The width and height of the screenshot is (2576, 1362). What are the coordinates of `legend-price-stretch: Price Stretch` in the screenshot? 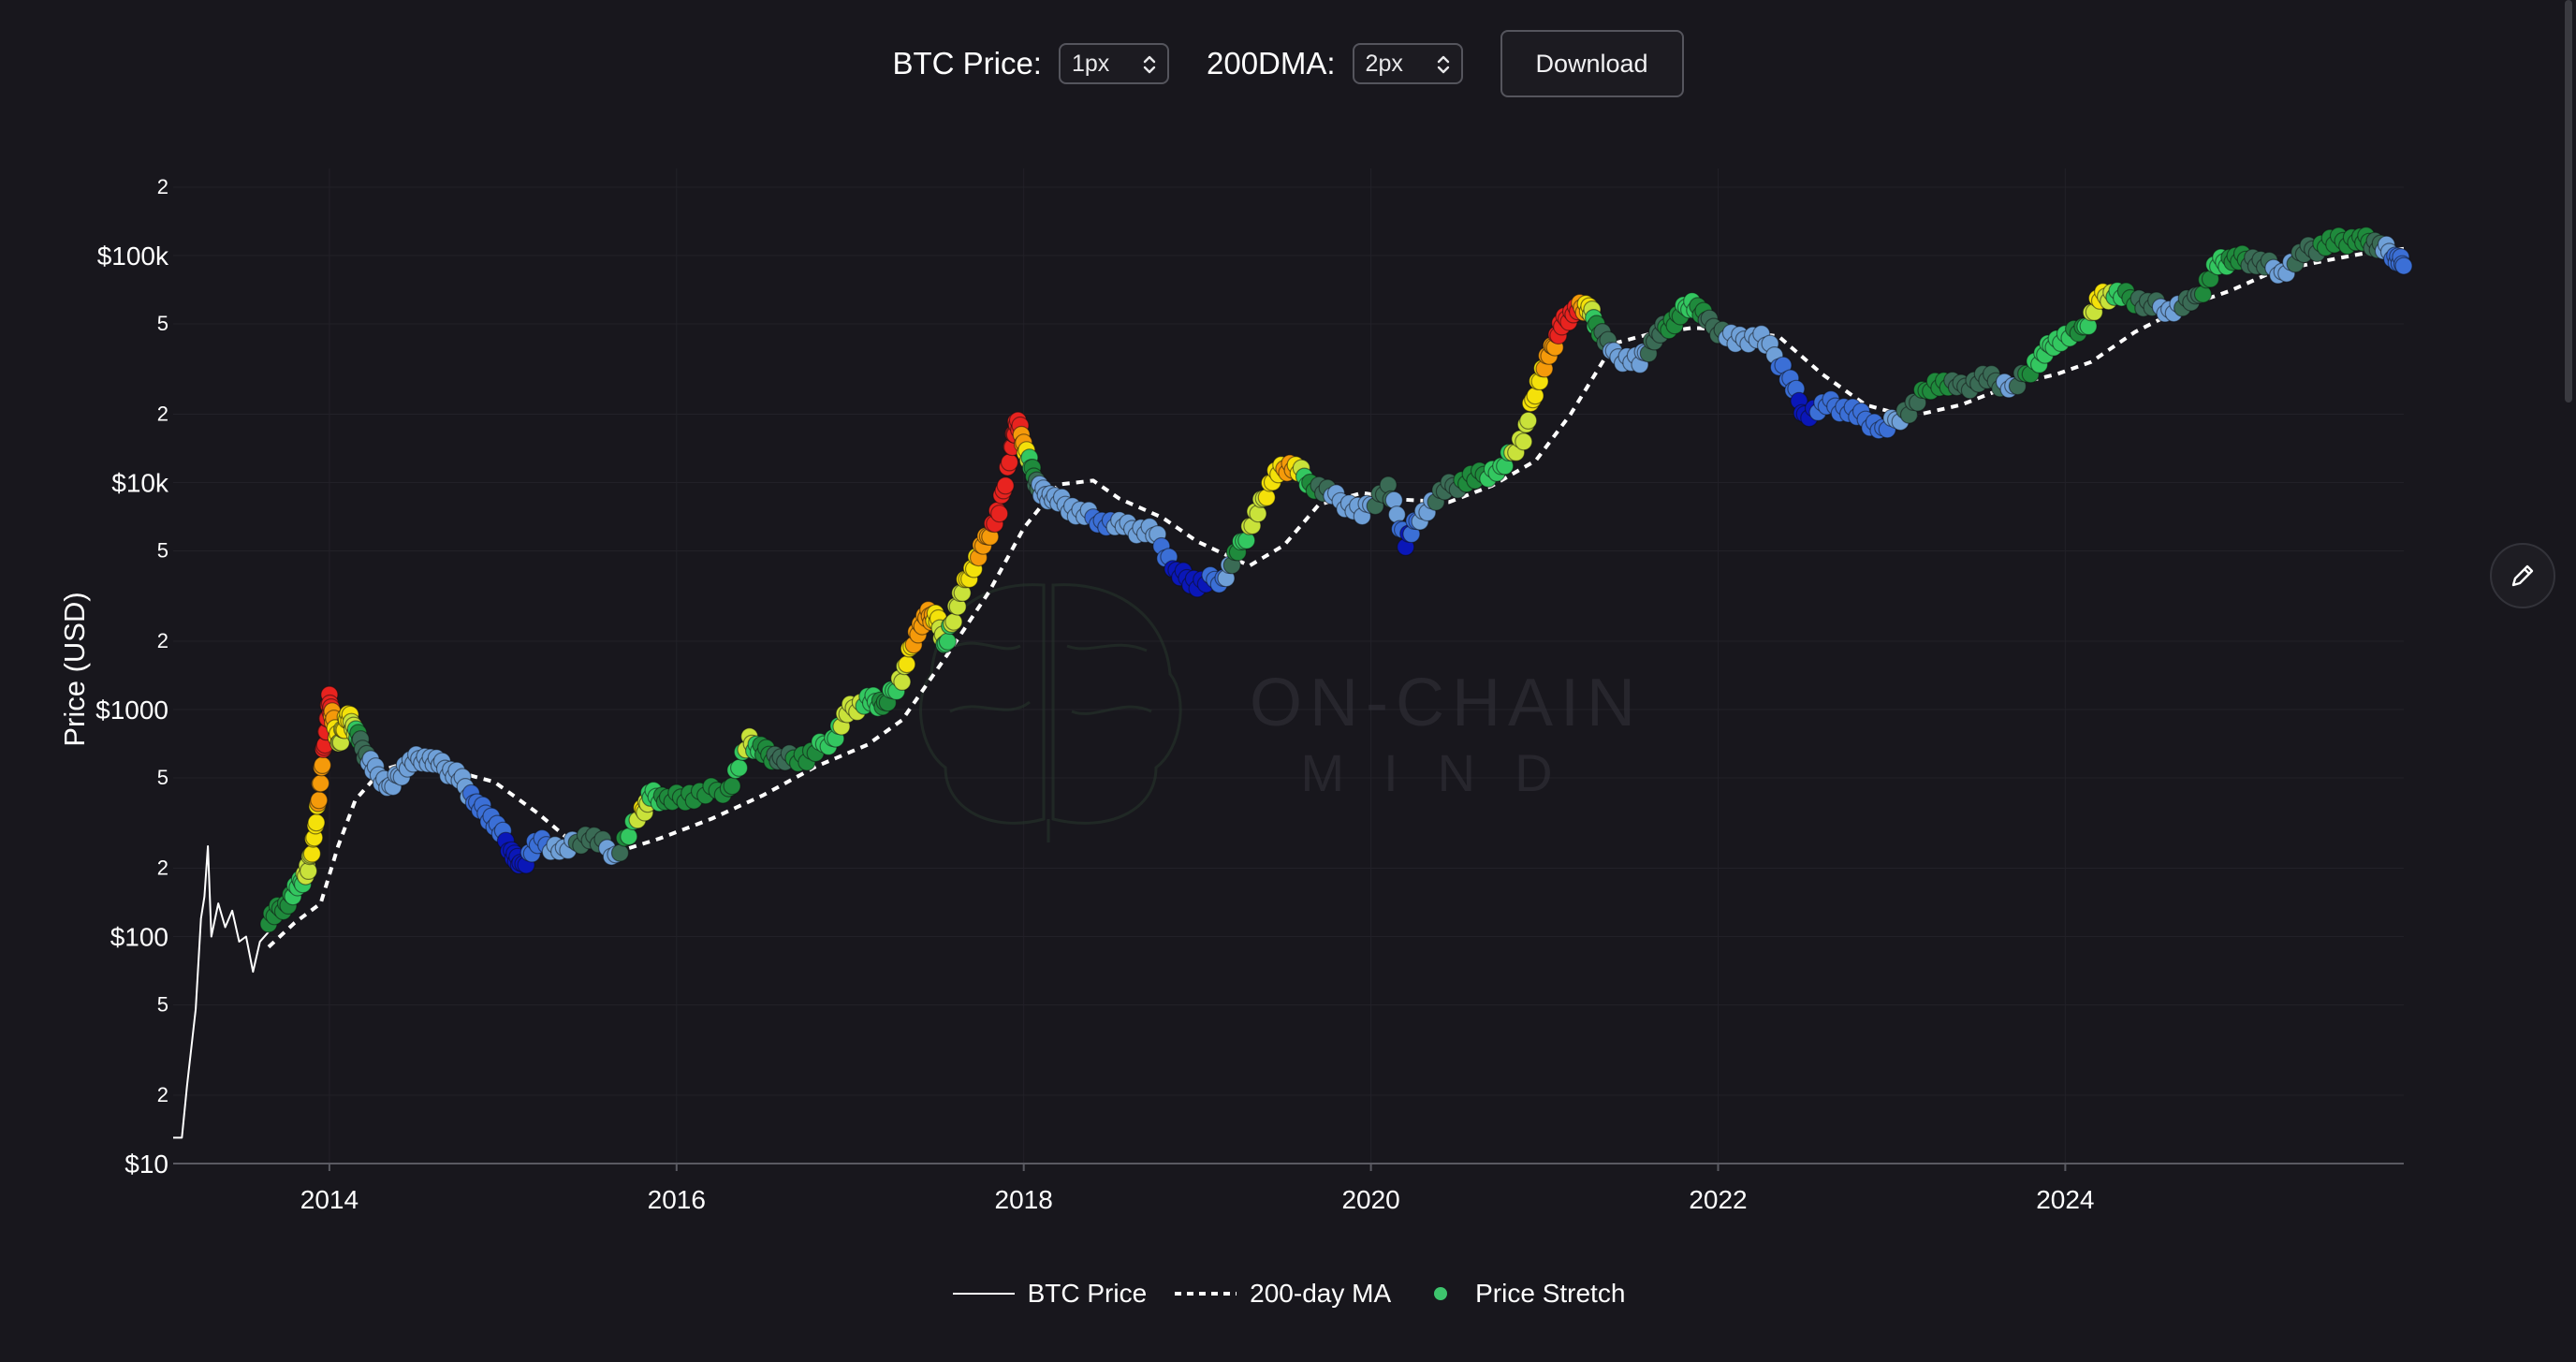 It's located at (1521, 1294).